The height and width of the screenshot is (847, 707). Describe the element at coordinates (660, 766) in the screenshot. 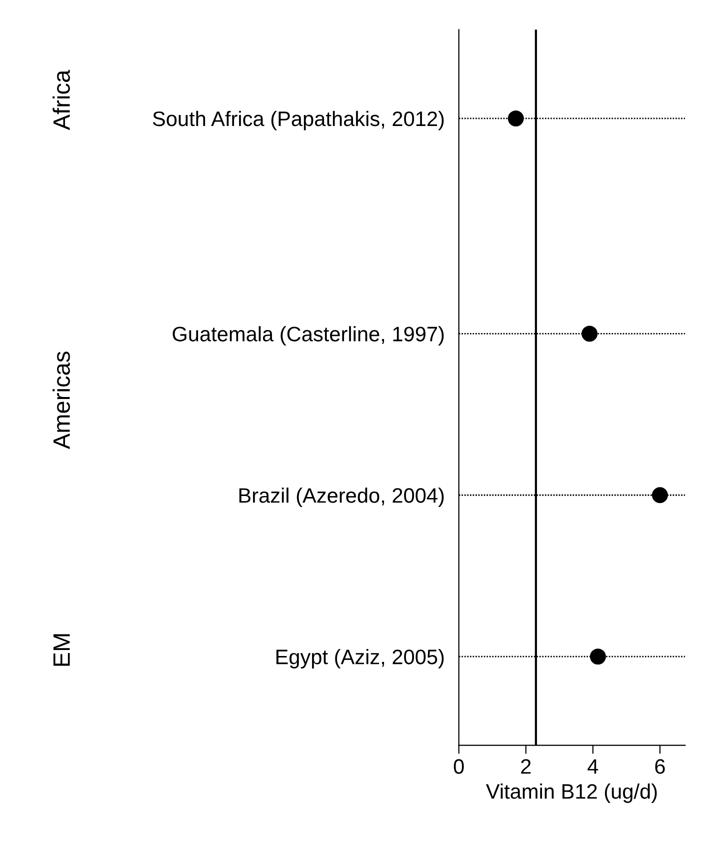

I see `x-tick-label: 6` at that location.